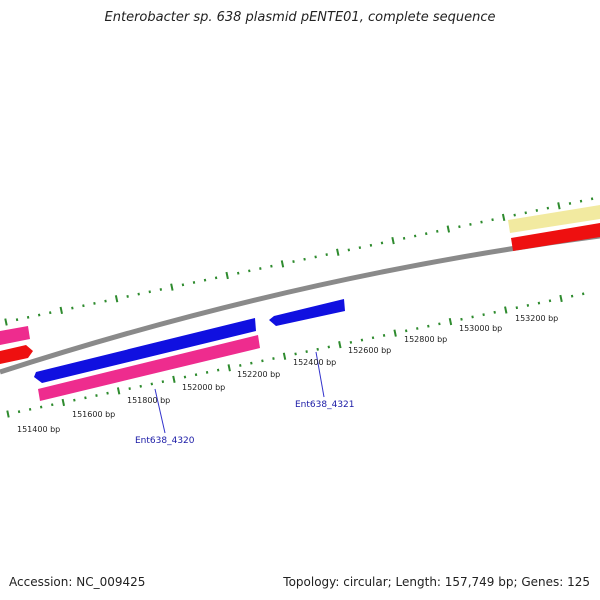 The image size is (600, 600). I want to click on accession-text: Accession: NC_009425, so click(77, 582).